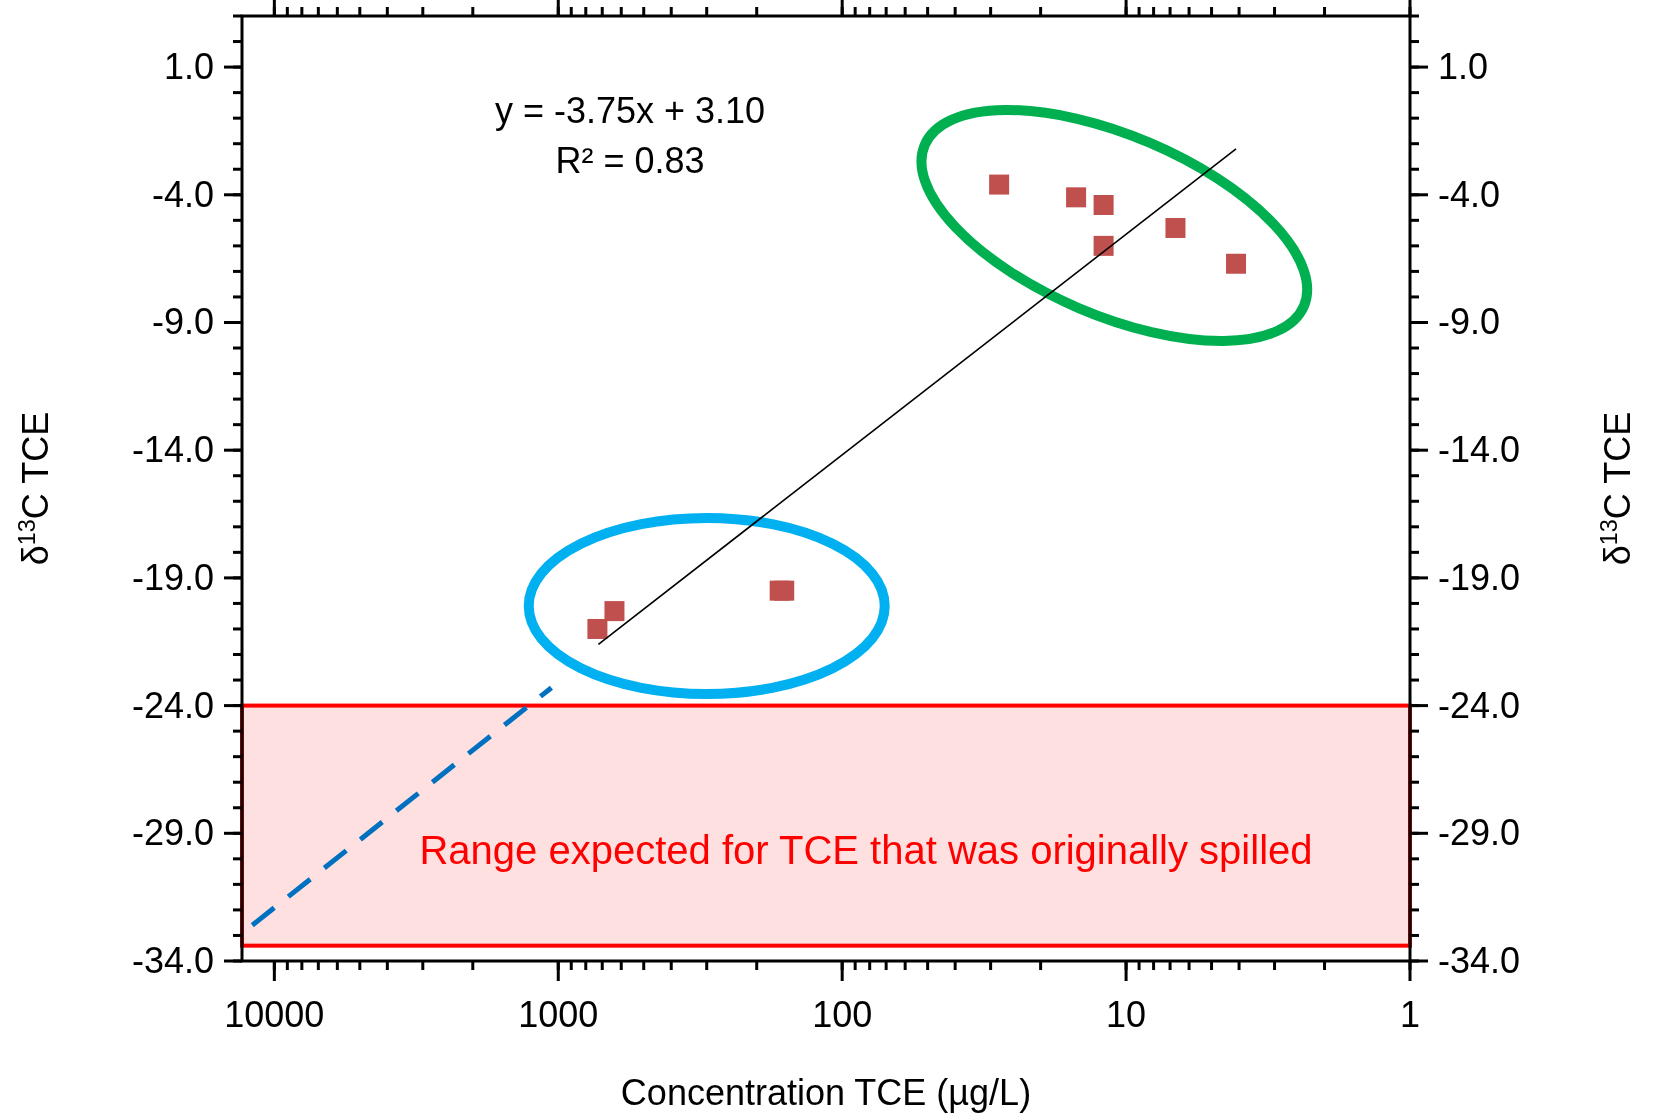  What do you see at coordinates (1479, 960) in the screenshot?
I see `y2-tick-label: -34.0` at bounding box center [1479, 960].